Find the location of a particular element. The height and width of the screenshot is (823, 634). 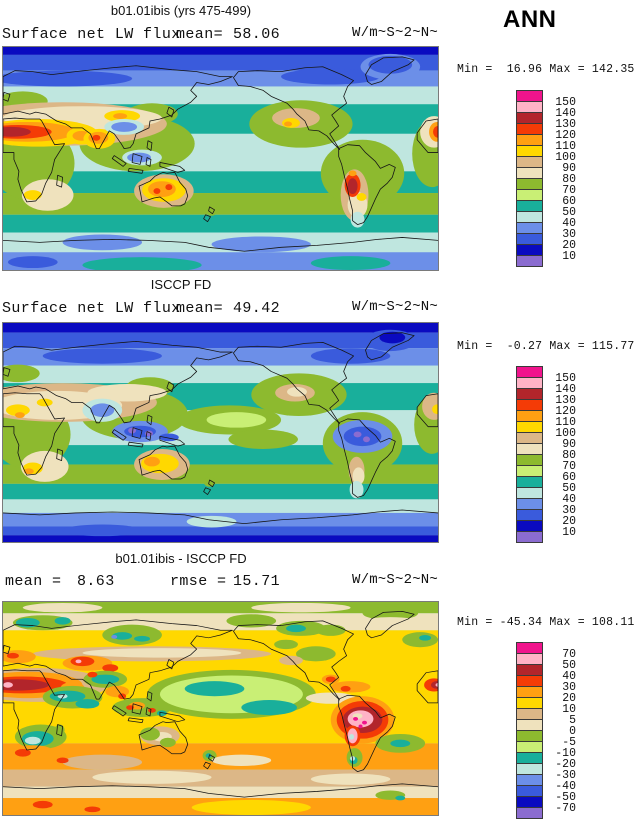

panel1-colorbar-labels: 150 140 130 120 110 100 90 80 70 60 50 40 30 20 10 is located at coordinates (565, 179).